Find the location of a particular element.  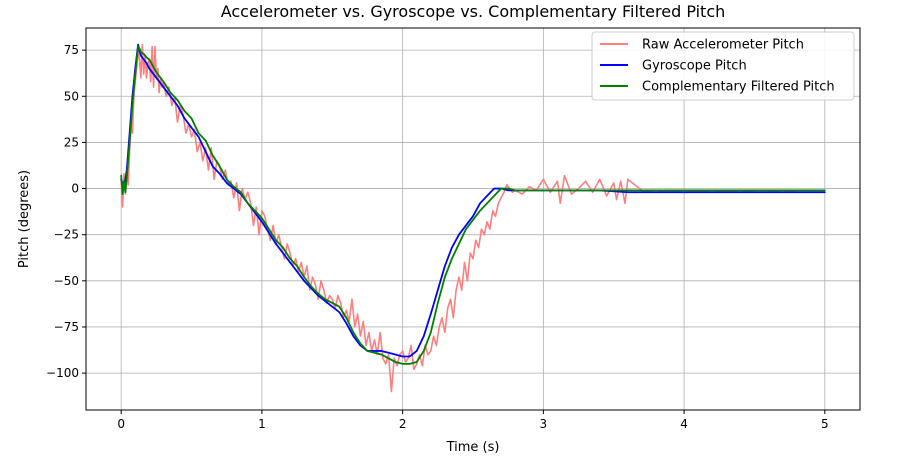

legend-label-accelerometer: Raw Accelerometer Pitch is located at coordinates (723, 45).